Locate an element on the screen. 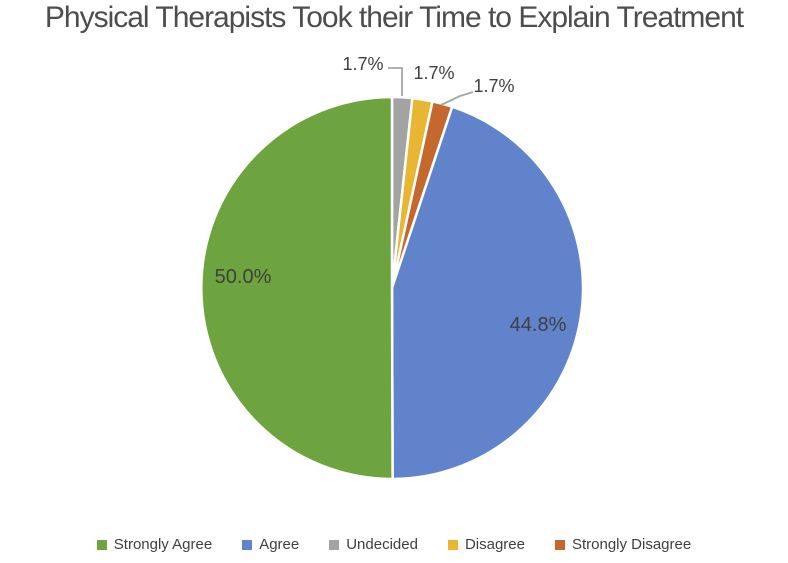  legend-item-strongly-agree: Strongly Agree is located at coordinates (154, 544).